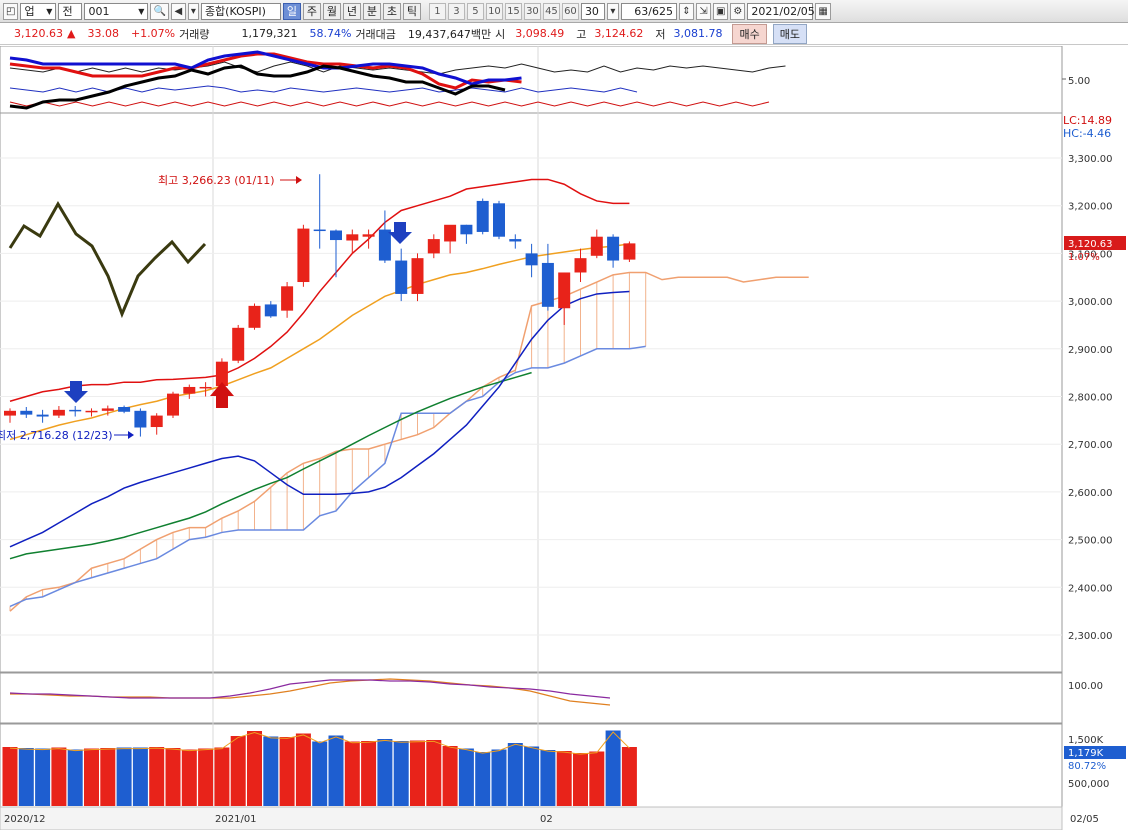 Image resolution: width=1128 pixels, height=830 pixels. I want to click on tab-tick: 틱, so click(411, 11).